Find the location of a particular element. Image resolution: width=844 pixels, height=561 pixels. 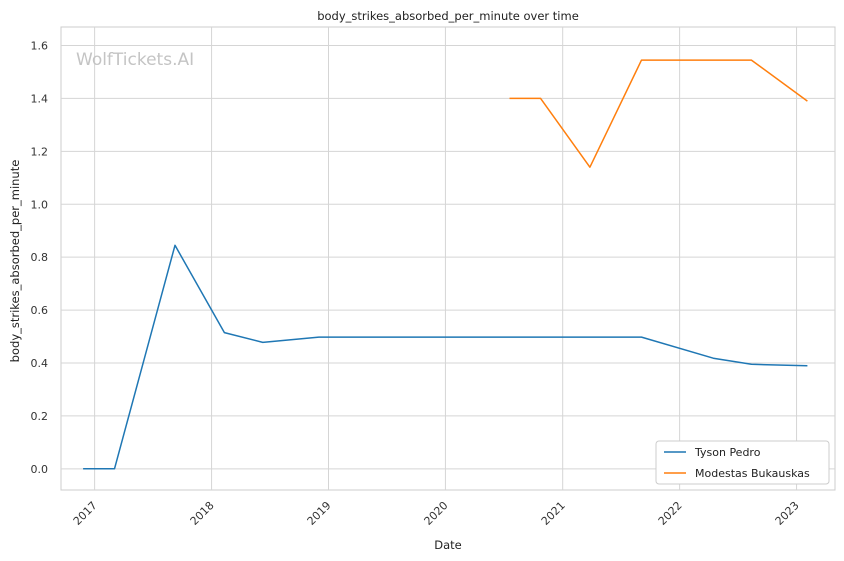

series-line-modestas-bukauskas is located at coordinates (658, 113).